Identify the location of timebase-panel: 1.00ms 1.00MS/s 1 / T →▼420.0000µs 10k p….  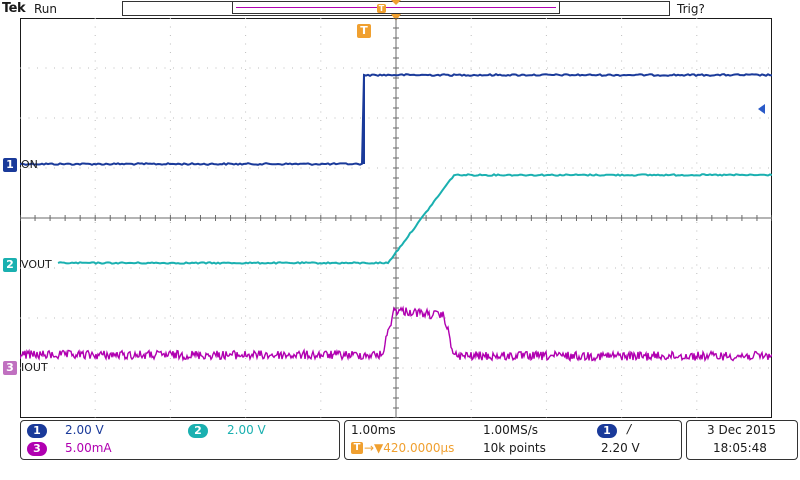
(513, 440).